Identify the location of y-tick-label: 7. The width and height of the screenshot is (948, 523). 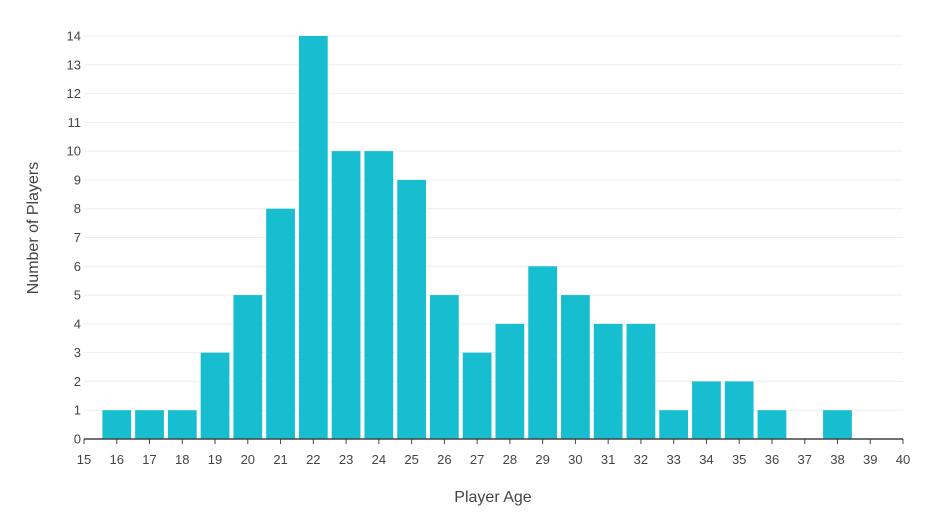
(77, 237).